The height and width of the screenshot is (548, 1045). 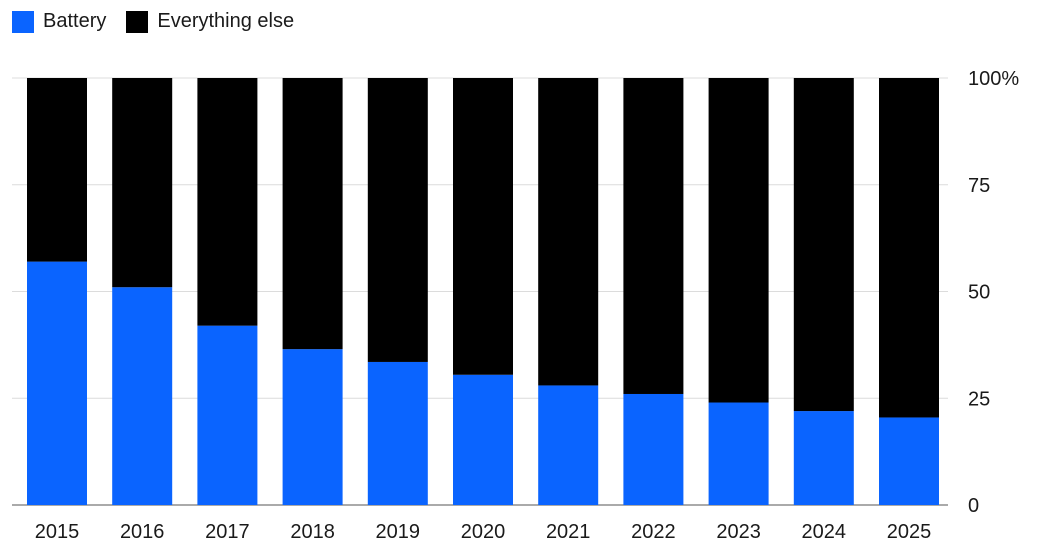 What do you see at coordinates (653, 449) in the screenshot?
I see `bar-battery-2022` at bounding box center [653, 449].